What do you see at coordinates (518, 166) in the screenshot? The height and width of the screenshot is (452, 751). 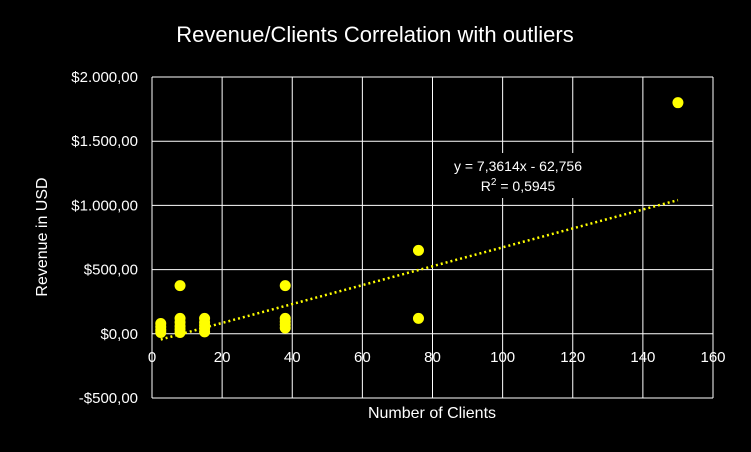 I see `trendline-equation: y = 7,3614x - 62,756` at bounding box center [518, 166].